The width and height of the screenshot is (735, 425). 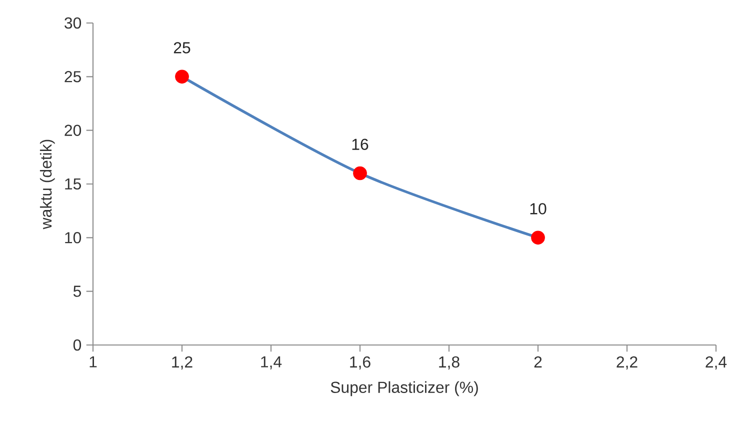 What do you see at coordinates (72, 76) in the screenshot?
I see `y-tick-label: 25` at bounding box center [72, 76].